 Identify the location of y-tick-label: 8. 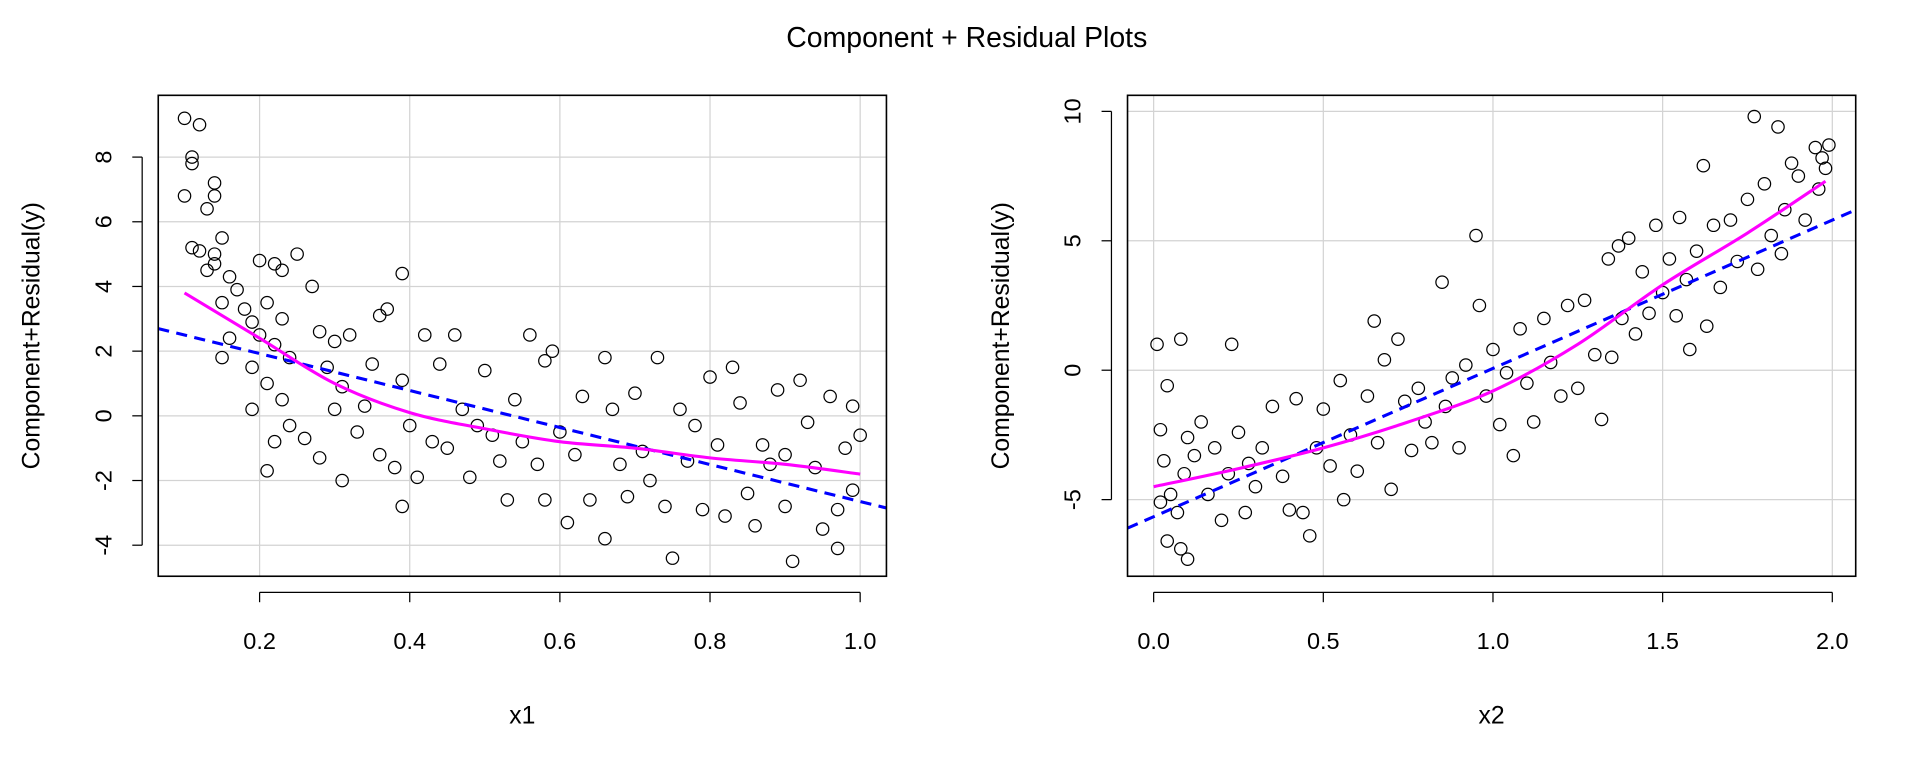
(103, 157).